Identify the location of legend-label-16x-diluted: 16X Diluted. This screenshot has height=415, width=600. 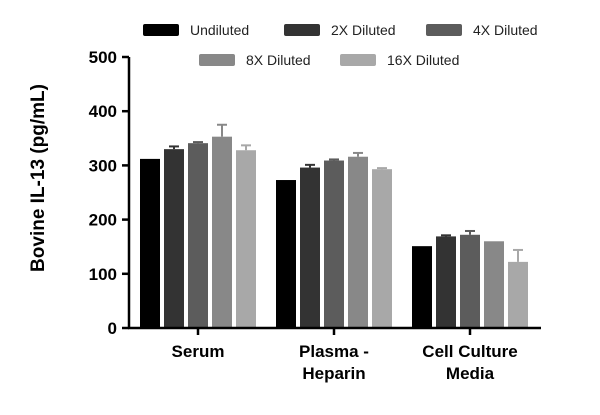
(423, 60).